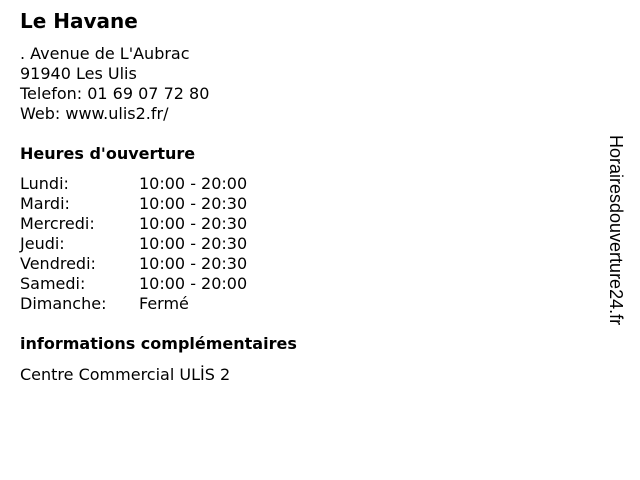 The height and width of the screenshot is (480, 640). What do you see at coordinates (125, 374) in the screenshot?
I see `info-text: Centre Commercial ULİS 2` at bounding box center [125, 374].